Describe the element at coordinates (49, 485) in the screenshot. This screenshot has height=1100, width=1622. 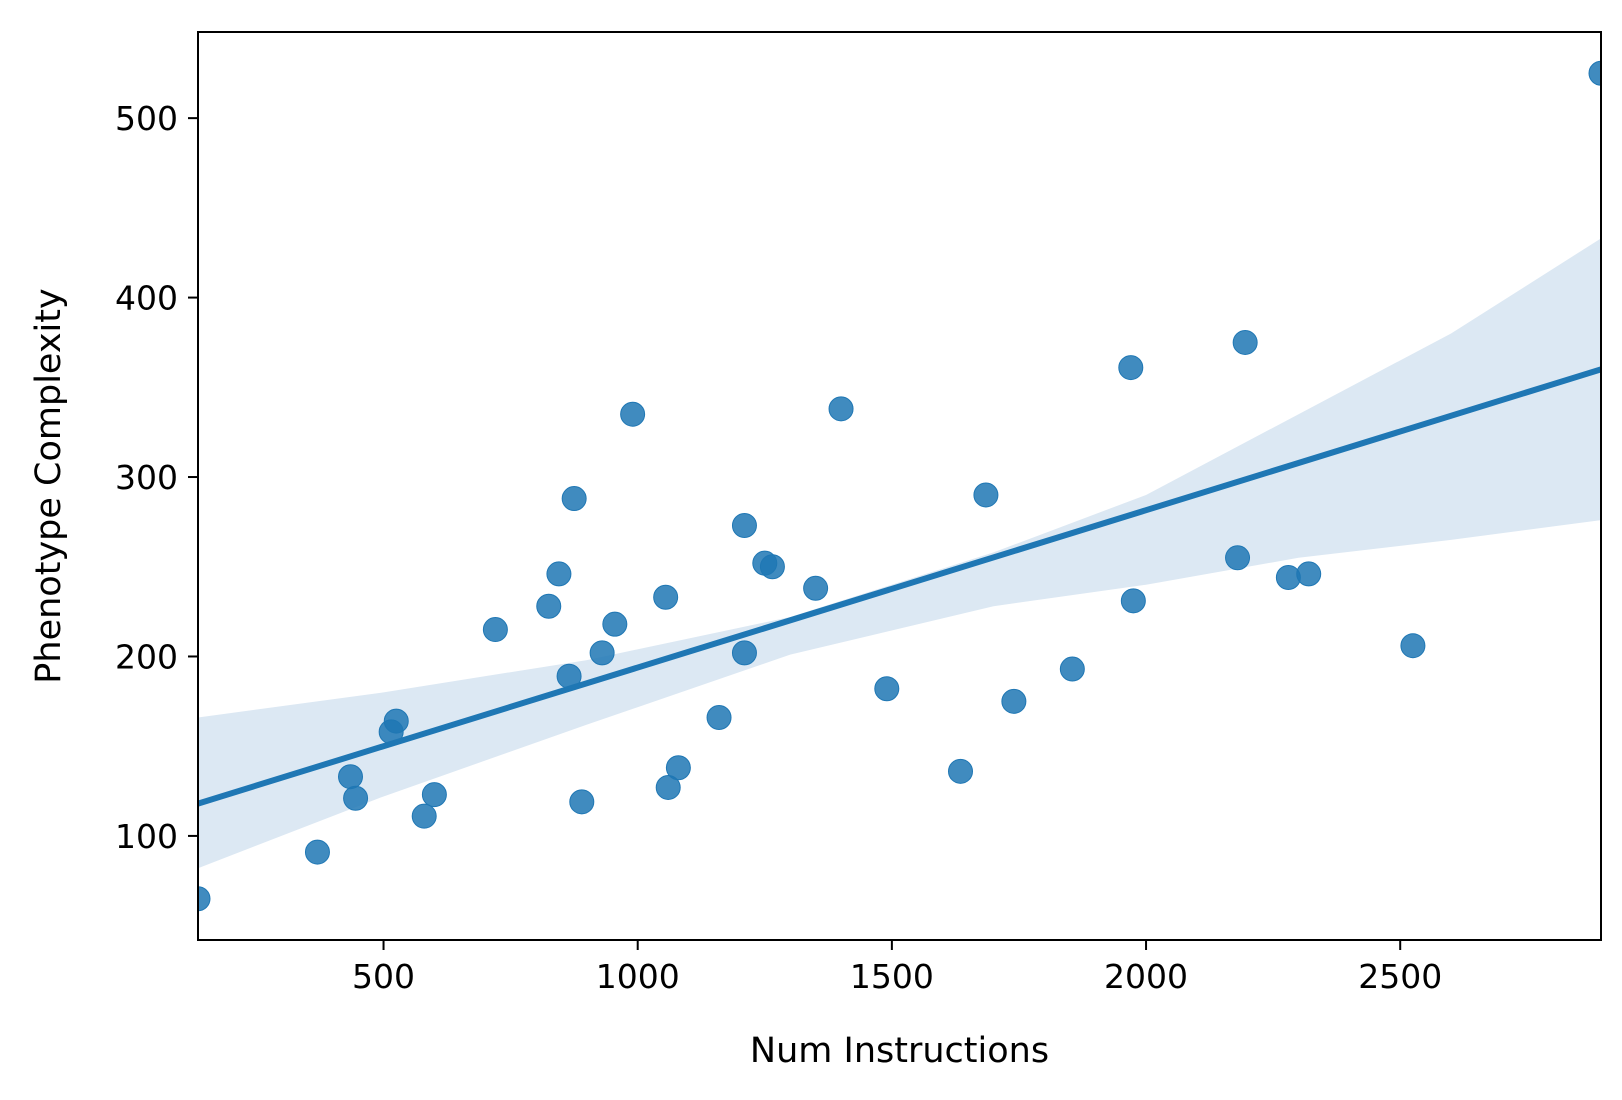
I see `y-axis-title: Phenotype Complexity` at that location.